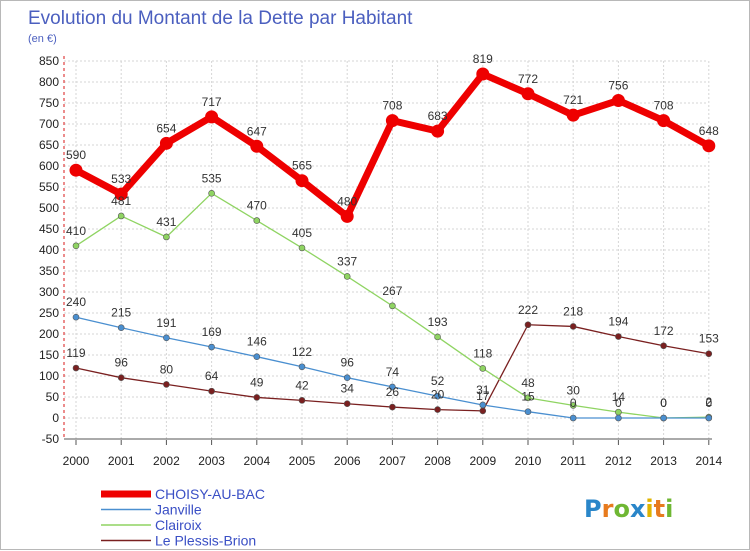 Image resolution: width=750 pixels, height=551 pixels. Describe the element at coordinates (121, 461) in the screenshot. I see `x-tick-label: 2001` at that location.